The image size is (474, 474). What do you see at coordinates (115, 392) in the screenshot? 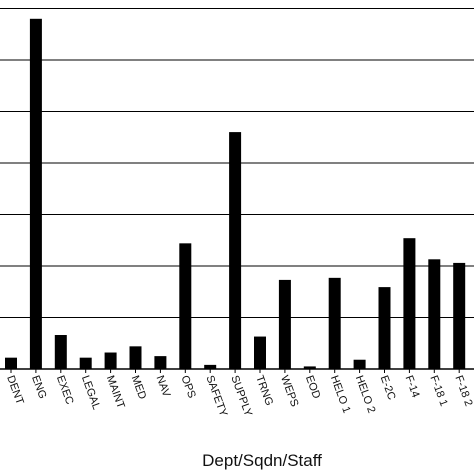
I see `x-tick-label: MAINT` at bounding box center [115, 392].